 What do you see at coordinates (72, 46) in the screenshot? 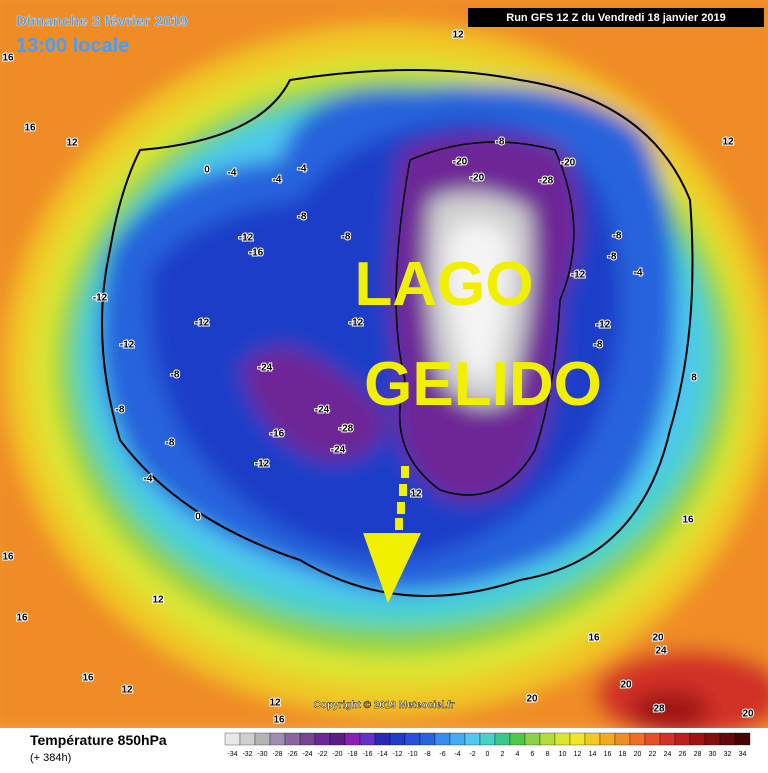
I see `forecast-time: 13:00 locale` at bounding box center [72, 46].